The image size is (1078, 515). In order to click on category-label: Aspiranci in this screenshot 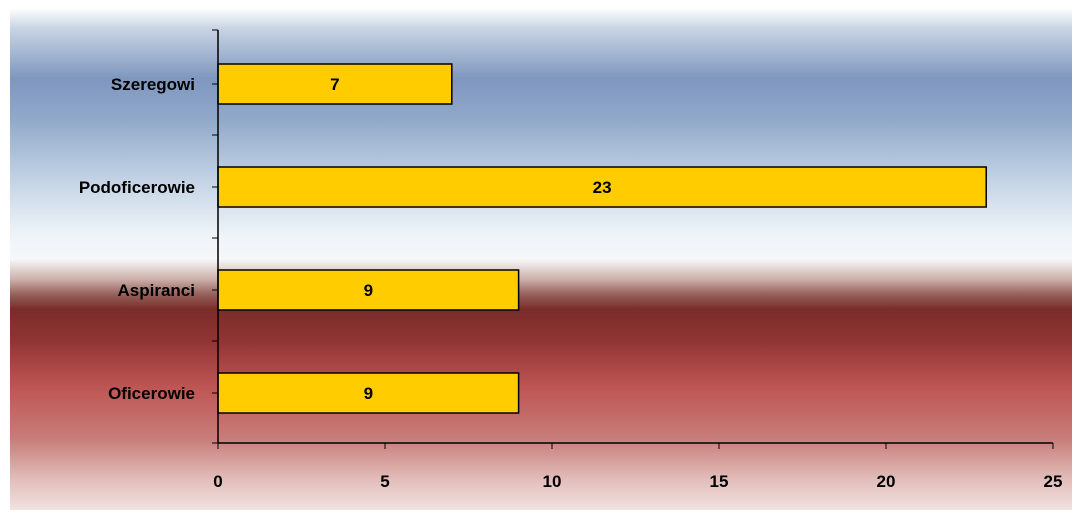, I will do `click(156, 290)`.